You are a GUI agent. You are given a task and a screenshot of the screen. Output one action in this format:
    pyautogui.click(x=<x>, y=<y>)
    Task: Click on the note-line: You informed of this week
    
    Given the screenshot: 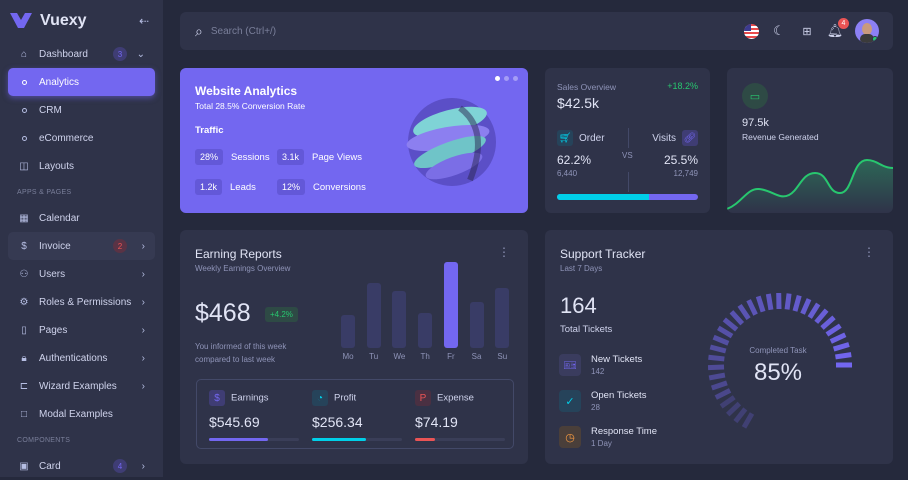 What is the action you would take?
    pyautogui.click(x=240, y=346)
    